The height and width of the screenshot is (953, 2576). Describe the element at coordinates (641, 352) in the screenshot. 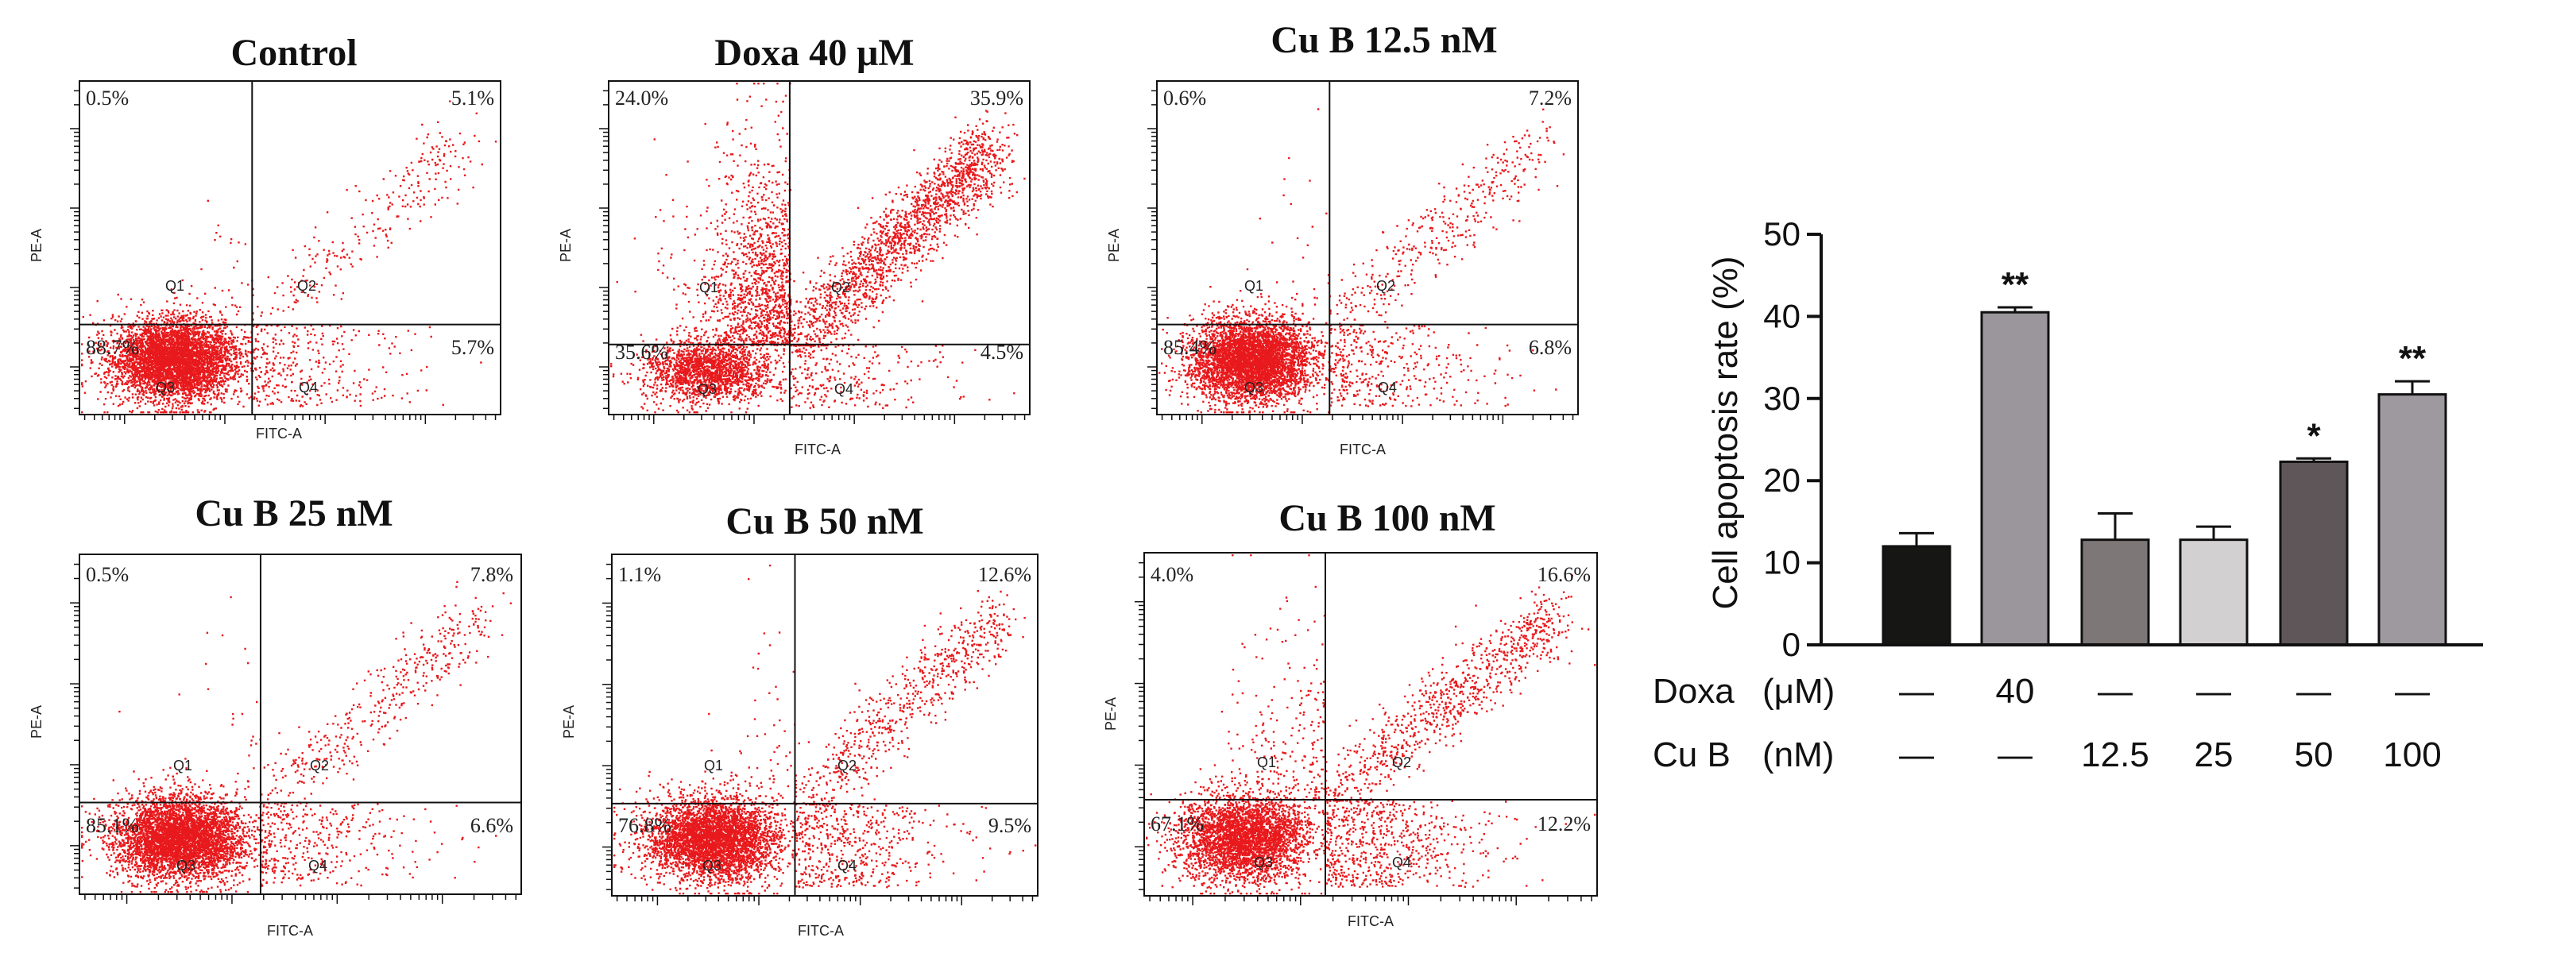

I see `q3-percent: 35.6%` at that location.